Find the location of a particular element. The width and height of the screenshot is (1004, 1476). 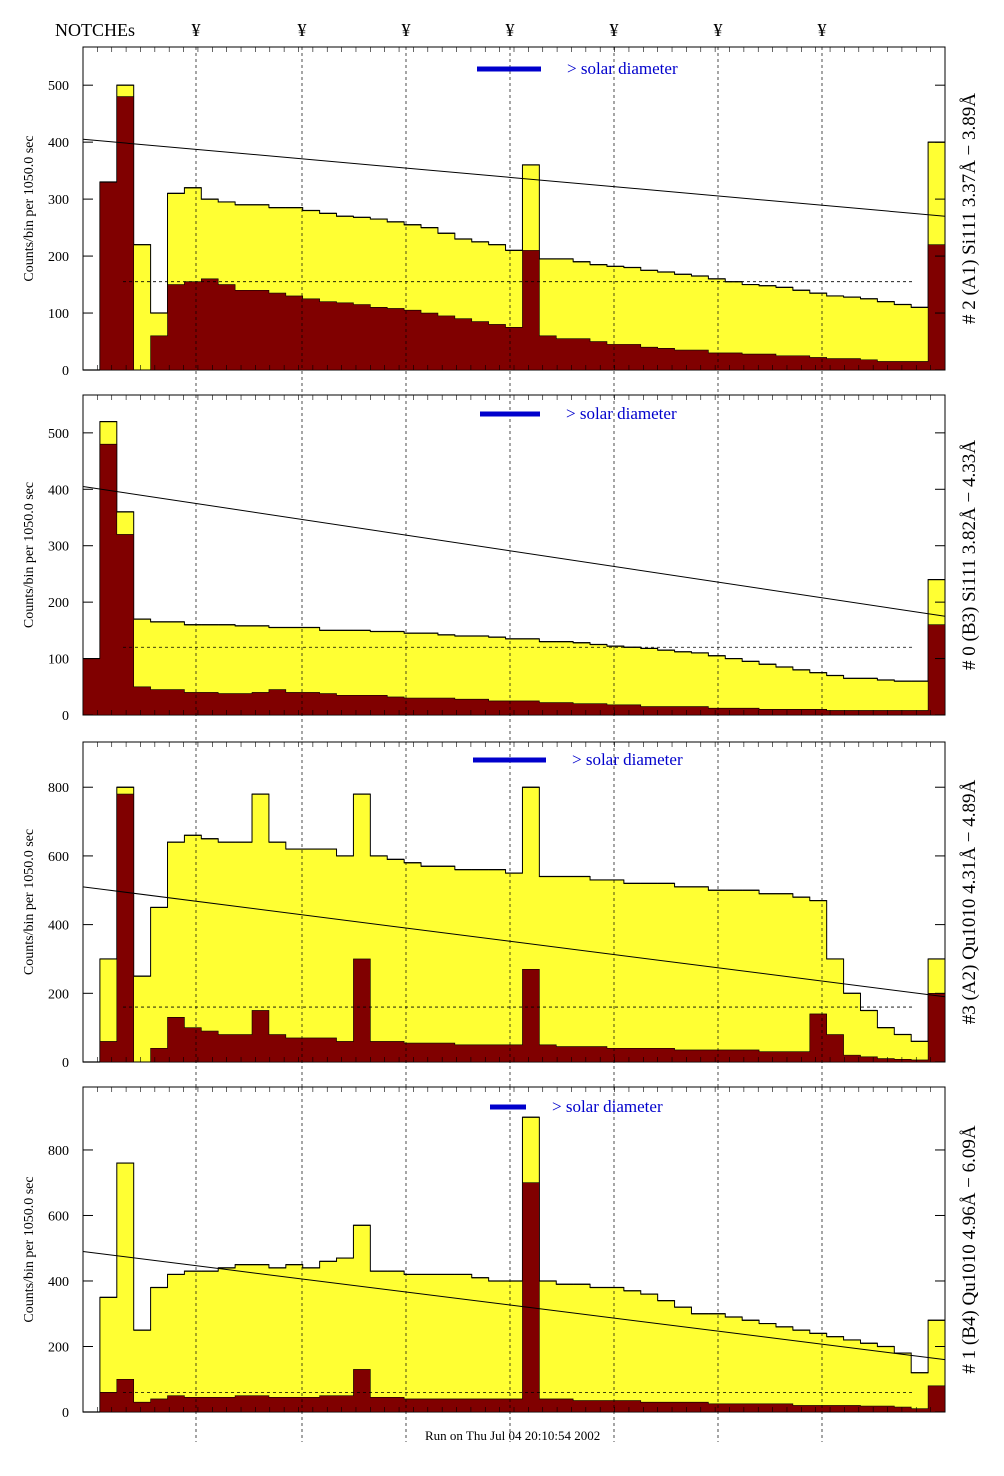

panel-title: # 0 (B3) Si111 3.82Å − 4.33Å is located at coordinates (969, 555).